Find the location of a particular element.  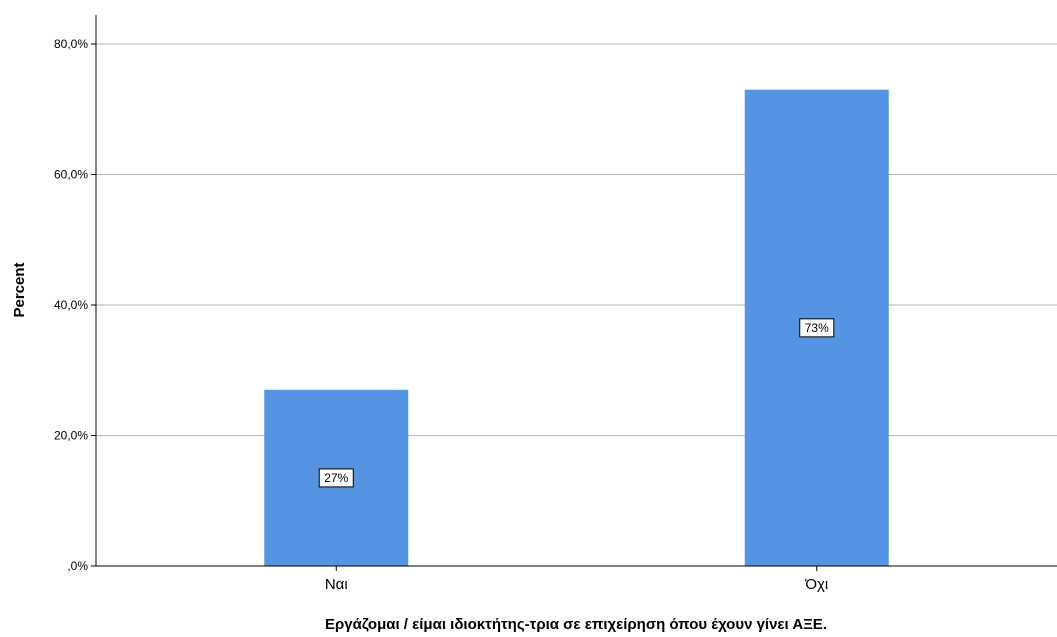

y-axis-title: Percent is located at coordinates (19, 289).